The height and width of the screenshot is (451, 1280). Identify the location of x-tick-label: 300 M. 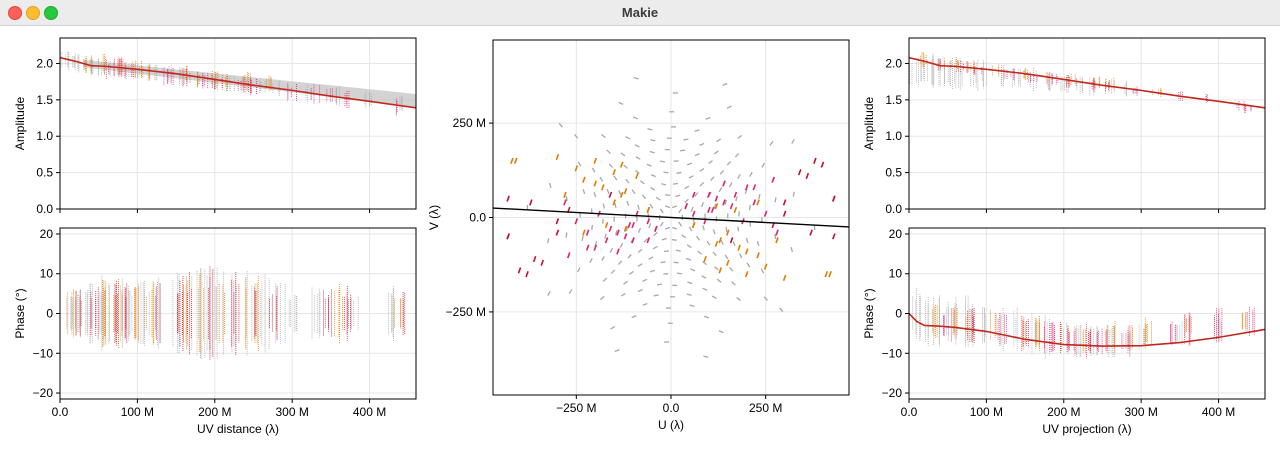
(291, 412).